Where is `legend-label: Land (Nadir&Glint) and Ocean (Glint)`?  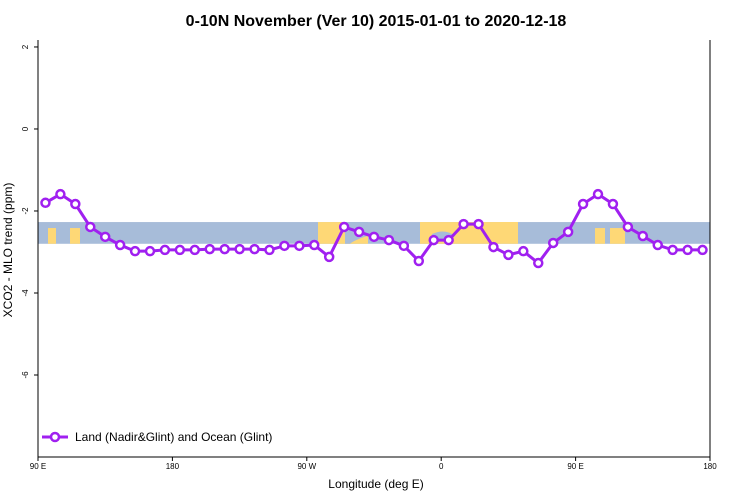
legend-label: Land (Nadir&Glint) and Ocean (Glint) is located at coordinates (173, 437).